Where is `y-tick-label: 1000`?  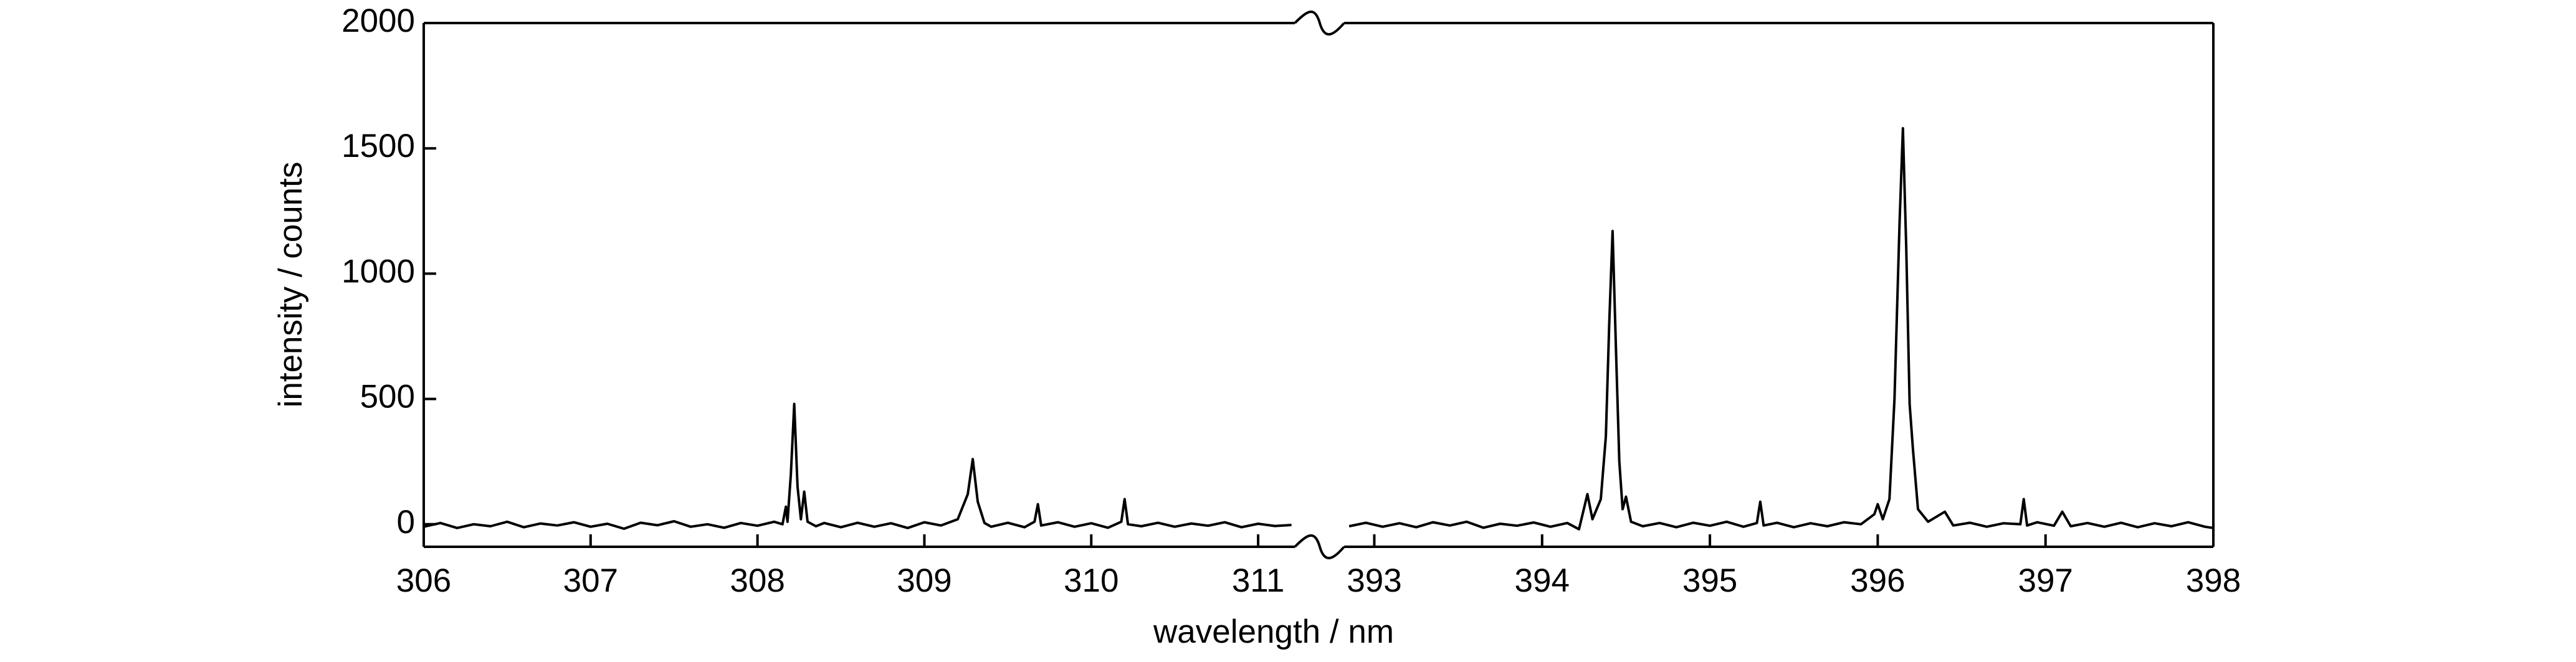 y-tick-label: 1000 is located at coordinates (378, 271).